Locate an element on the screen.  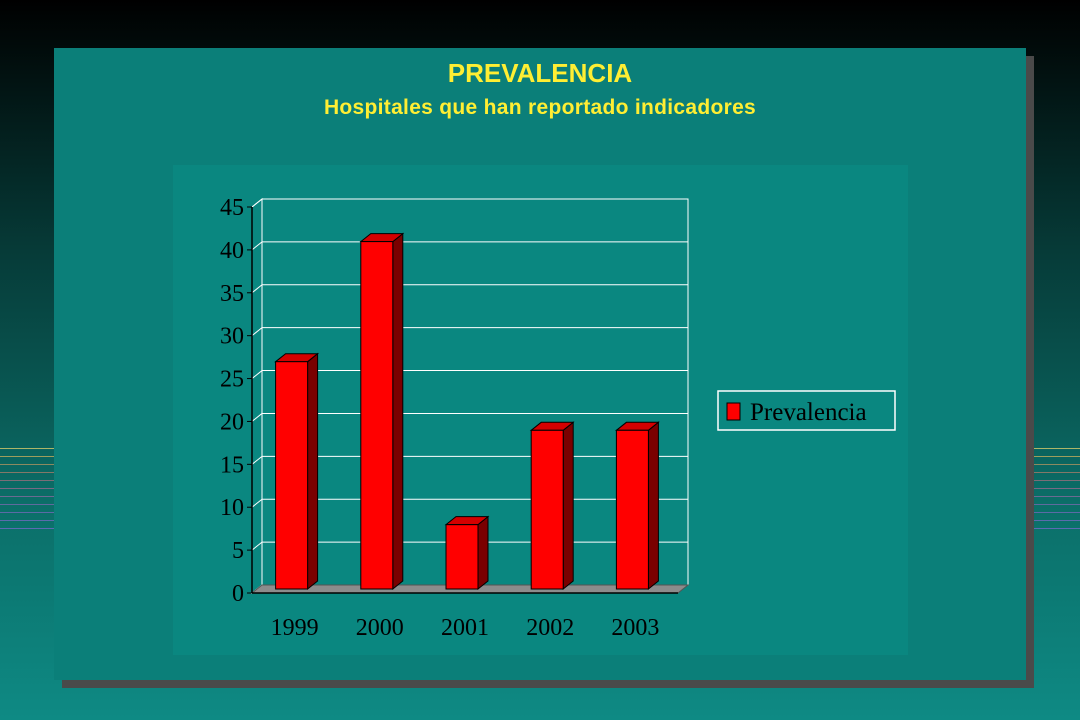
y-tick-label: 10 is located at coordinates (232, 508).